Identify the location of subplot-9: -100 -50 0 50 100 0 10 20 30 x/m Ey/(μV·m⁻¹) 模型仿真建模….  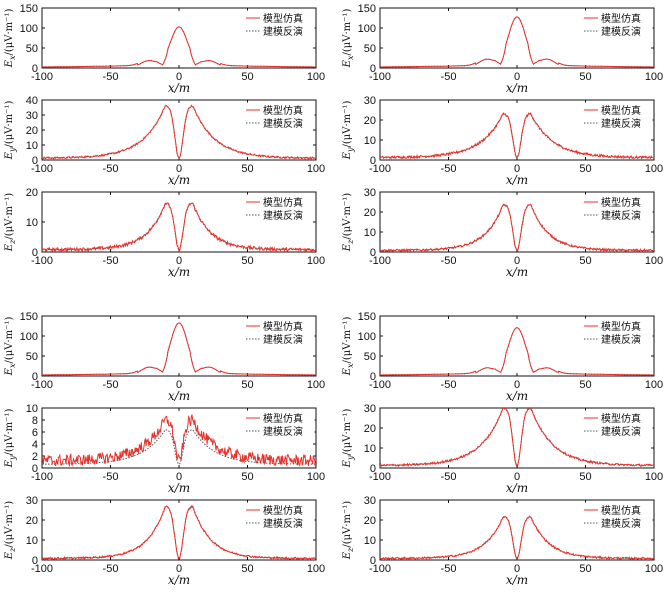
(502, 449).